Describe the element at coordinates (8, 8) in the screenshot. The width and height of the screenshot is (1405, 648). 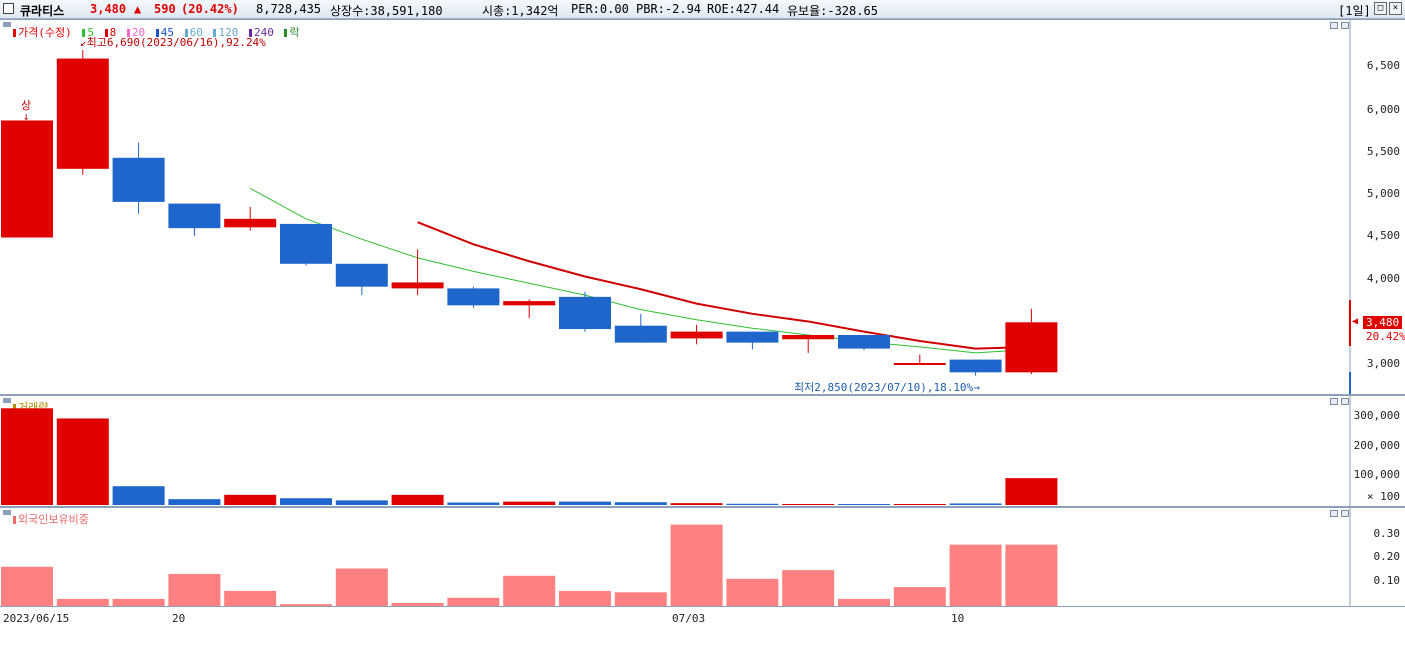
I see `select-checkbox` at that location.